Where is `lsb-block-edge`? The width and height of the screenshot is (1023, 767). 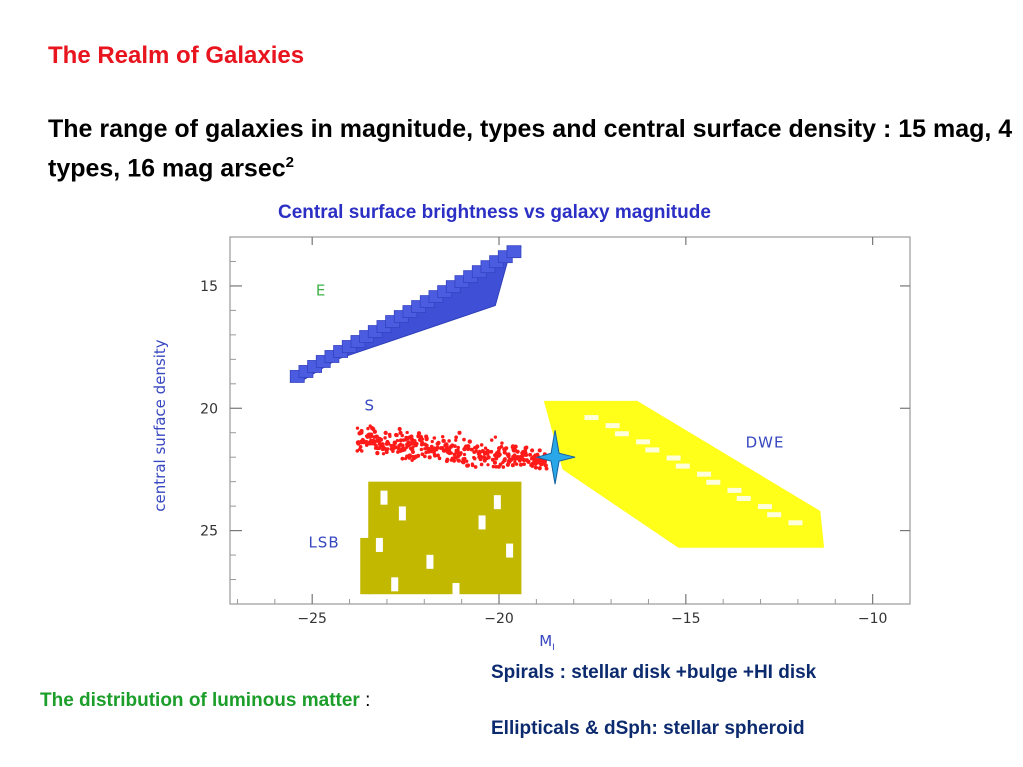
lsb-block-edge is located at coordinates (365, 566).